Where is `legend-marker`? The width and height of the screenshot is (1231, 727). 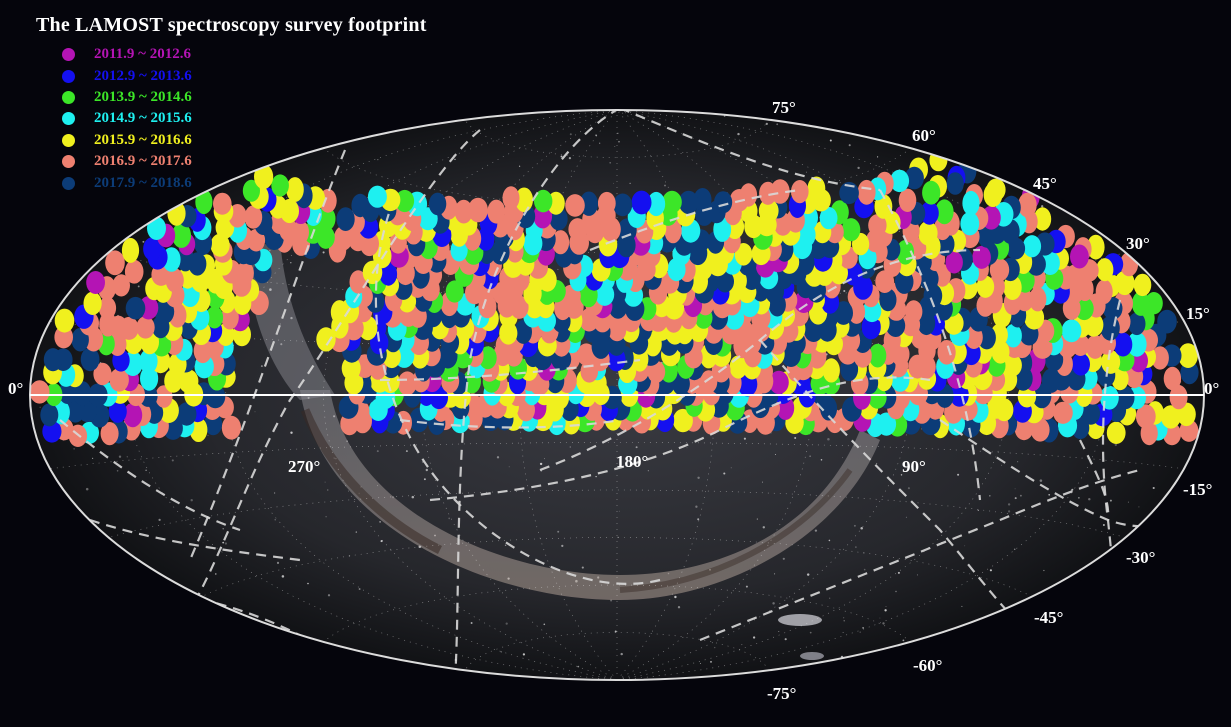
legend-marker is located at coordinates (68, 119).